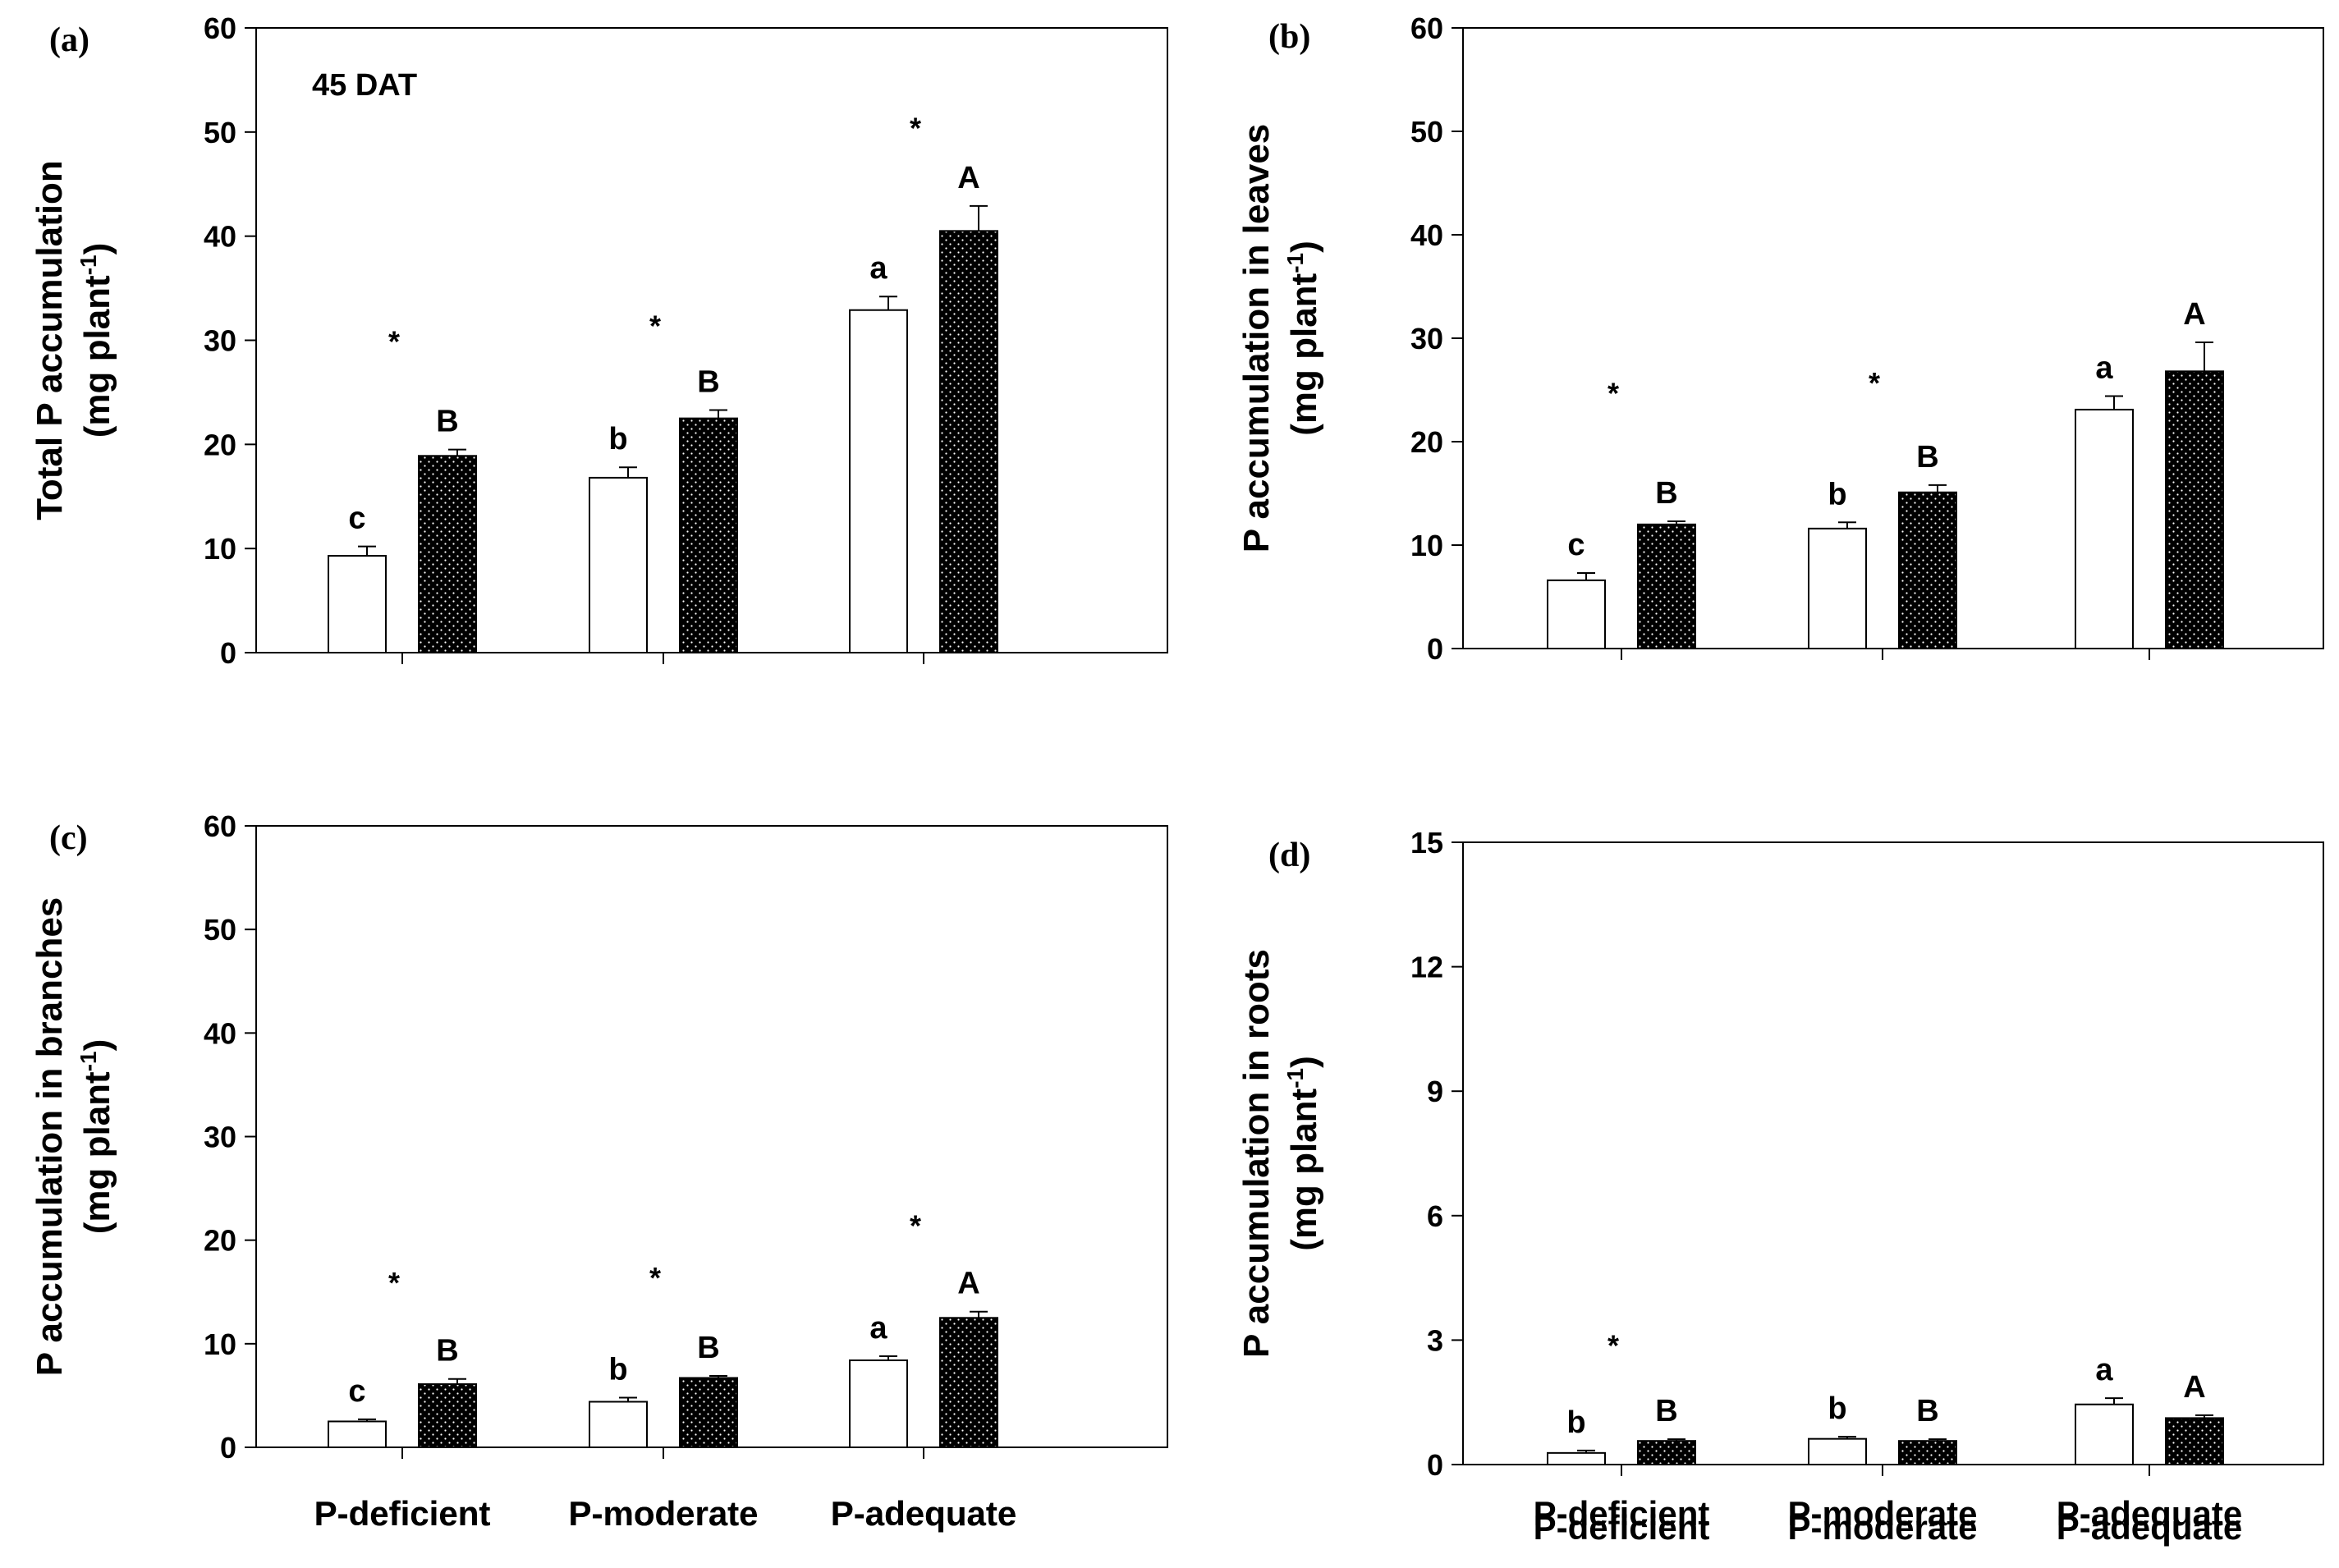 The width and height of the screenshot is (2339, 1568). What do you see at coordinates (1435, 1091) in the screenshot?
I see `y-tick-label: 9` at bounding box center [1435, 1091].